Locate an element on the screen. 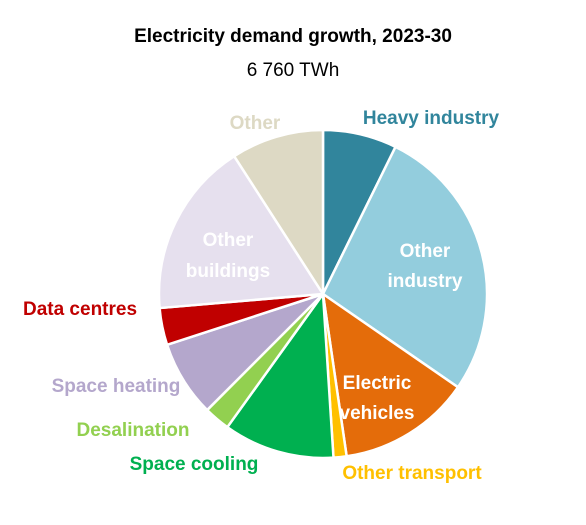 The width and height of the screenshot is (586, 525). slice-label-desalination: Desalination is located at coordinates (133, 430).